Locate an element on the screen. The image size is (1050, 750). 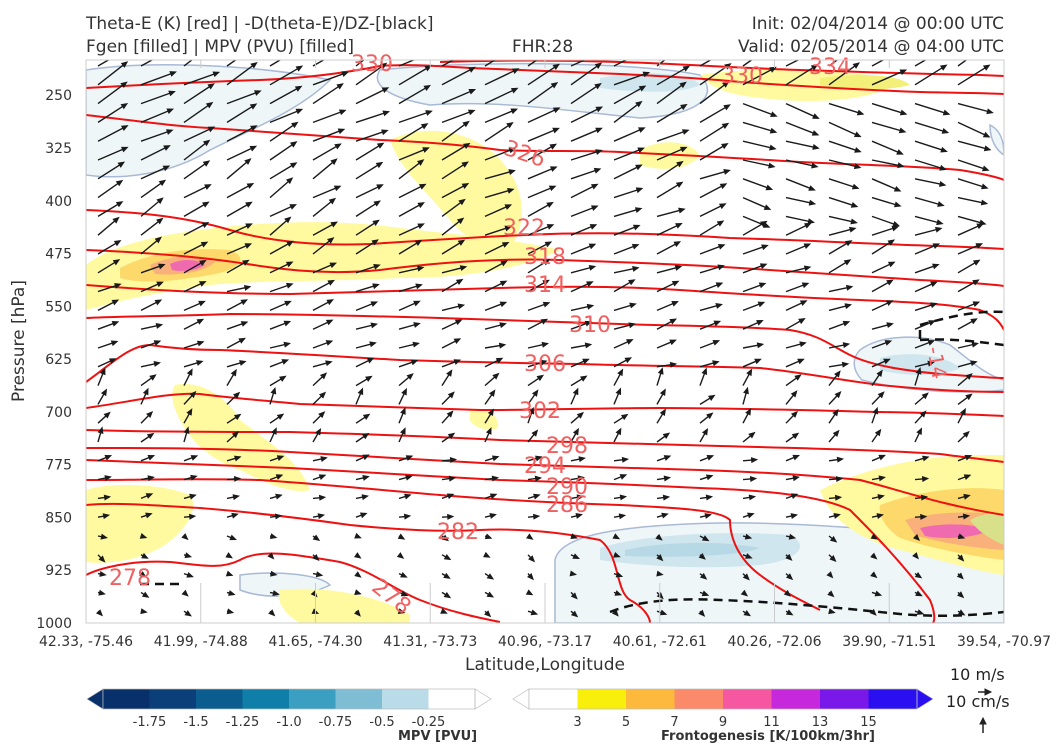
theta-e-label: 286 is located at coordinates (567, 505).